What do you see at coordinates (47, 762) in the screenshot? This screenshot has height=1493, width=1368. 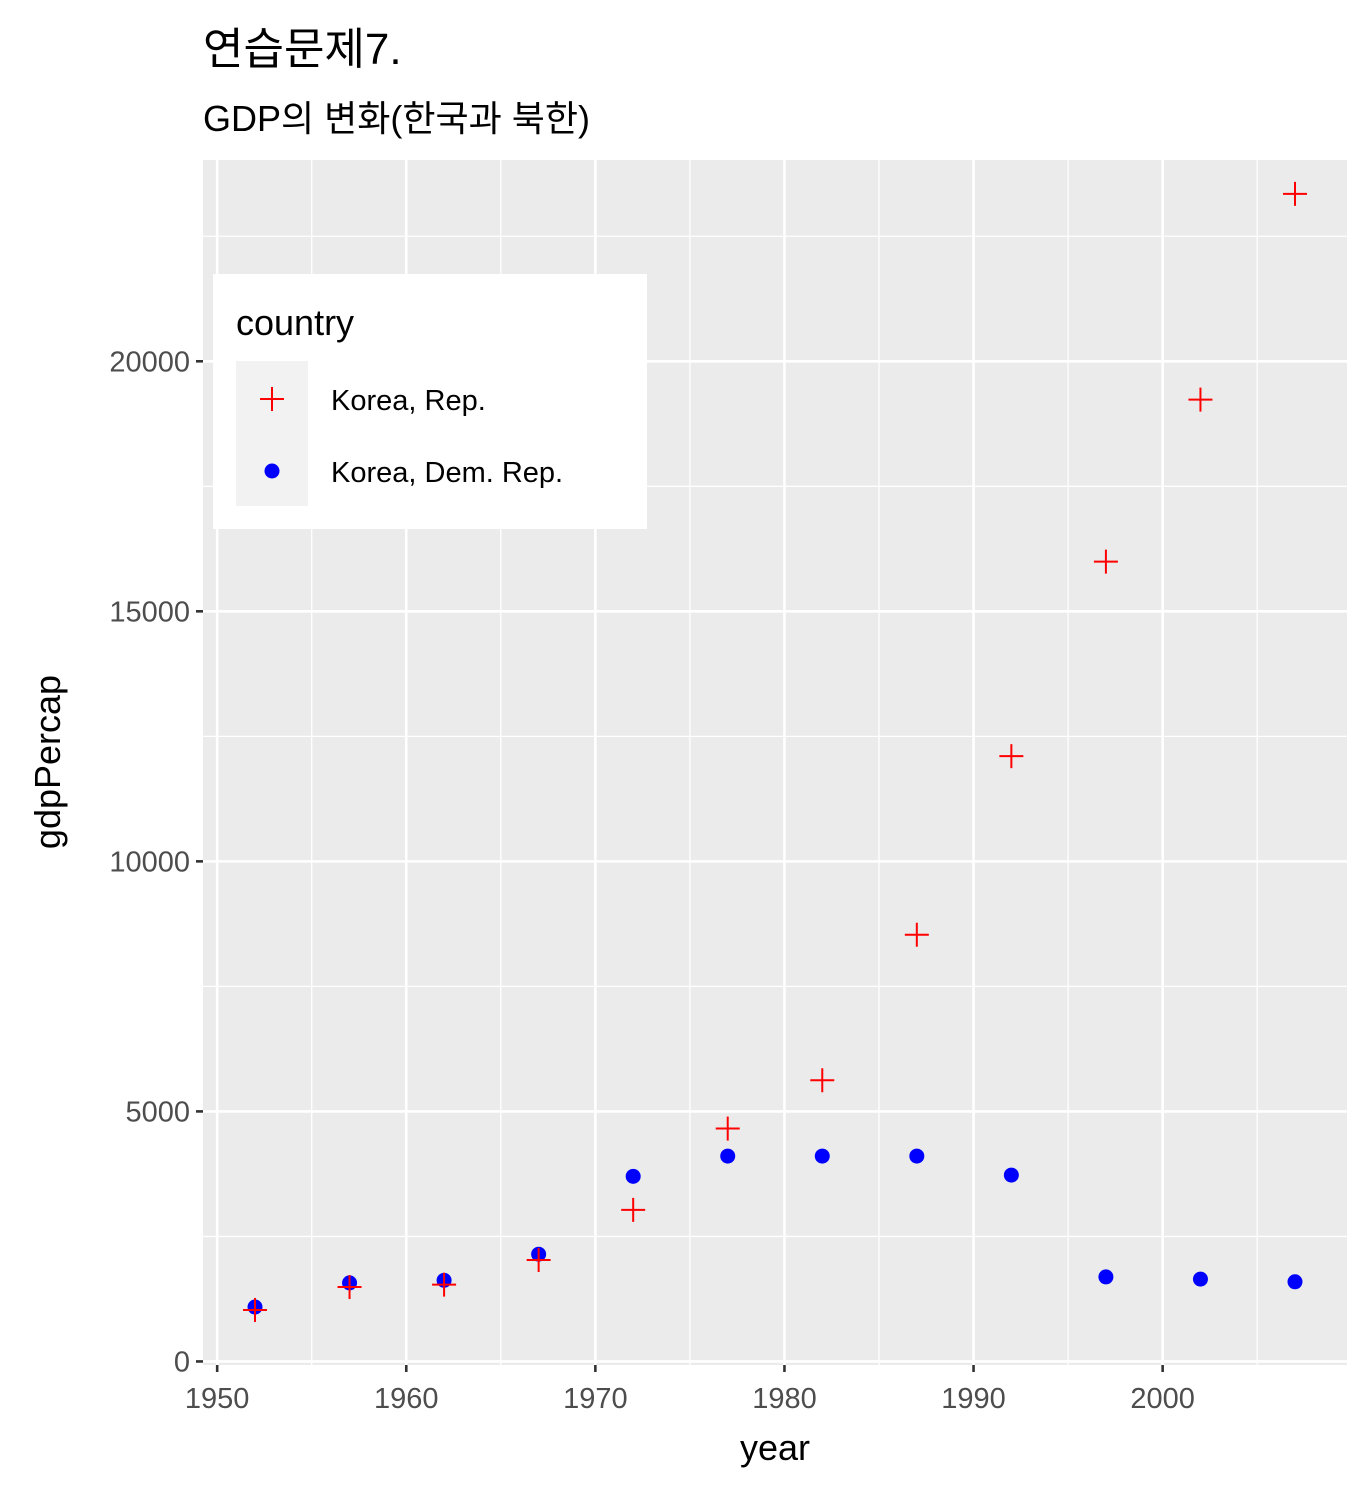 I see `y-axis-title: gdpPercap` at bounding box center [47, 762].